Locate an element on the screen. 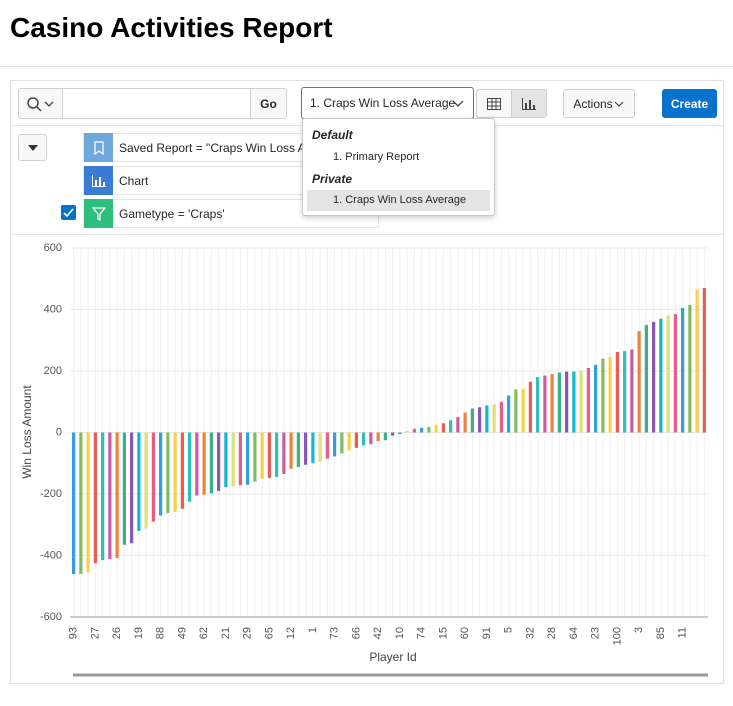 The image size is (733, 706). y-tick-label: -600 is located at coordinates (51, 617).